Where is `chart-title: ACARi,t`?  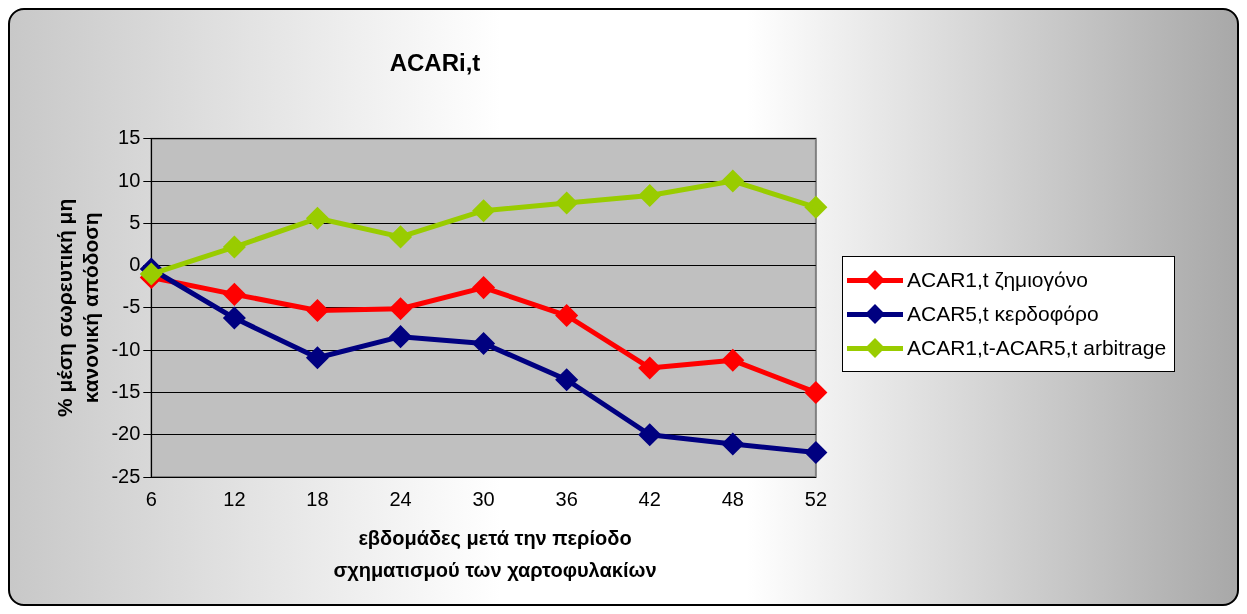
chart-title: ACARi,t is located at coordinates (435, 63).